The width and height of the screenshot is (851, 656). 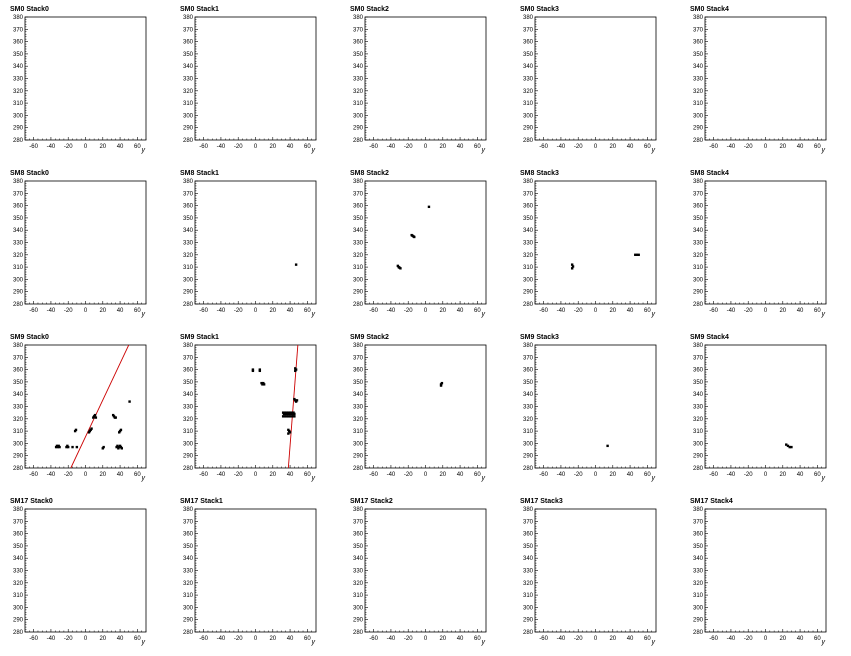 I want to click on y-tick-label: 350, so click(x=358, y=219).